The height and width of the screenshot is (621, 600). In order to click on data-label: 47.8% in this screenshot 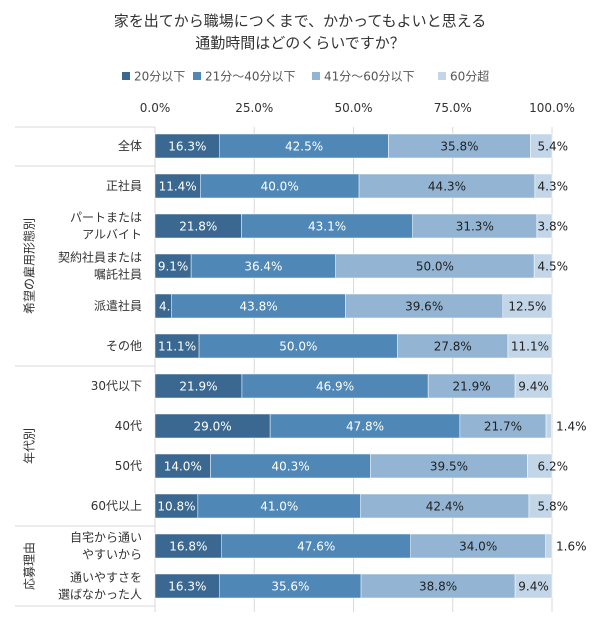, I will do `click(365, 427)`.